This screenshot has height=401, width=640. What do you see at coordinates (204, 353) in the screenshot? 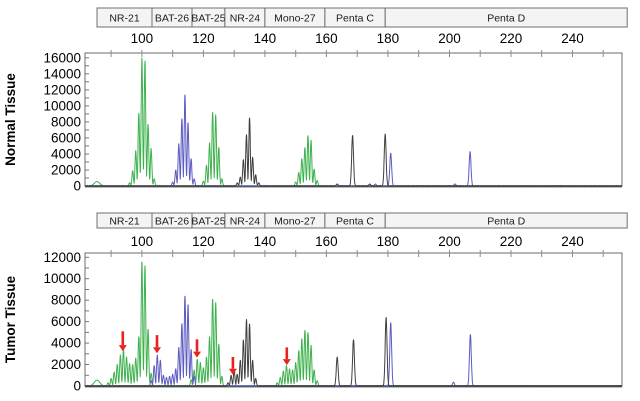
I see `tumor-instability-arrows` at bounding box center [204, 353].